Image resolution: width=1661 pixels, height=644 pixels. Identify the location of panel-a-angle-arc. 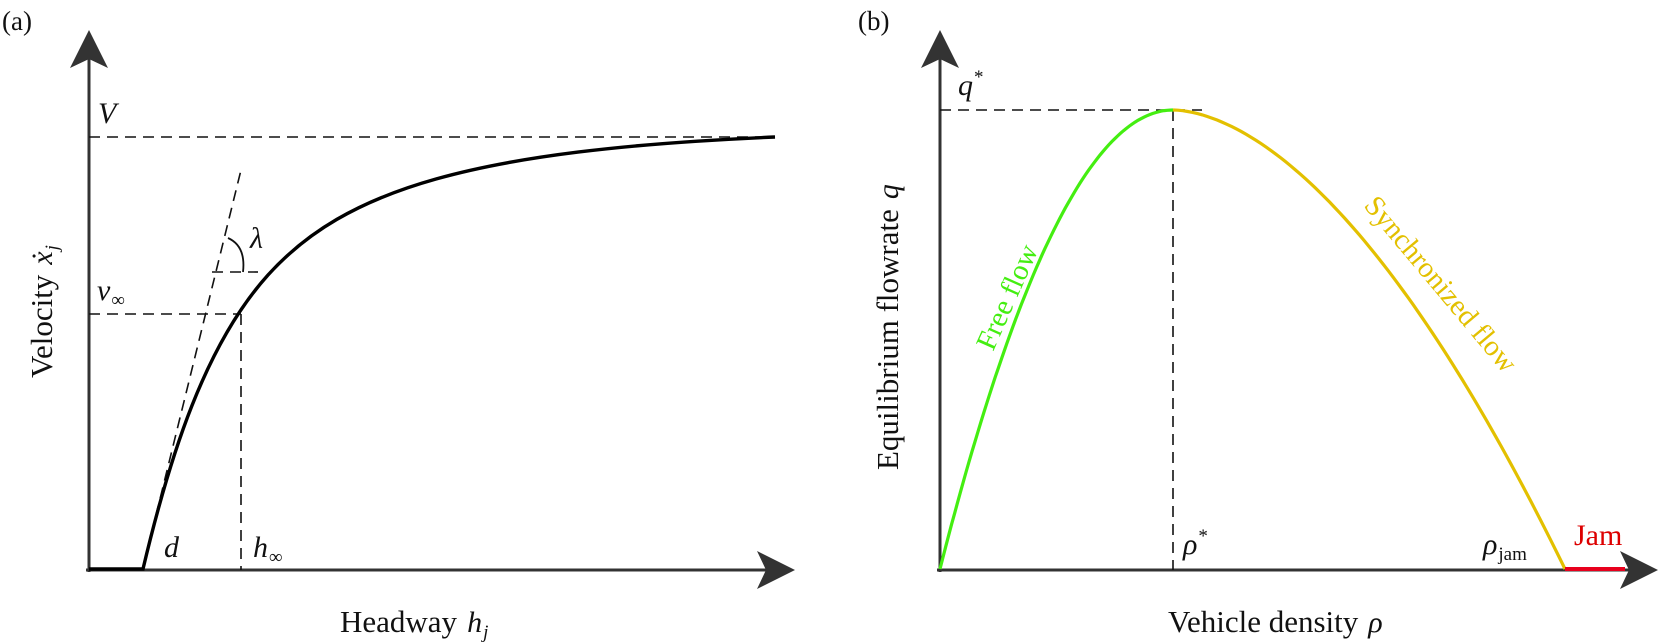
(236, 255).